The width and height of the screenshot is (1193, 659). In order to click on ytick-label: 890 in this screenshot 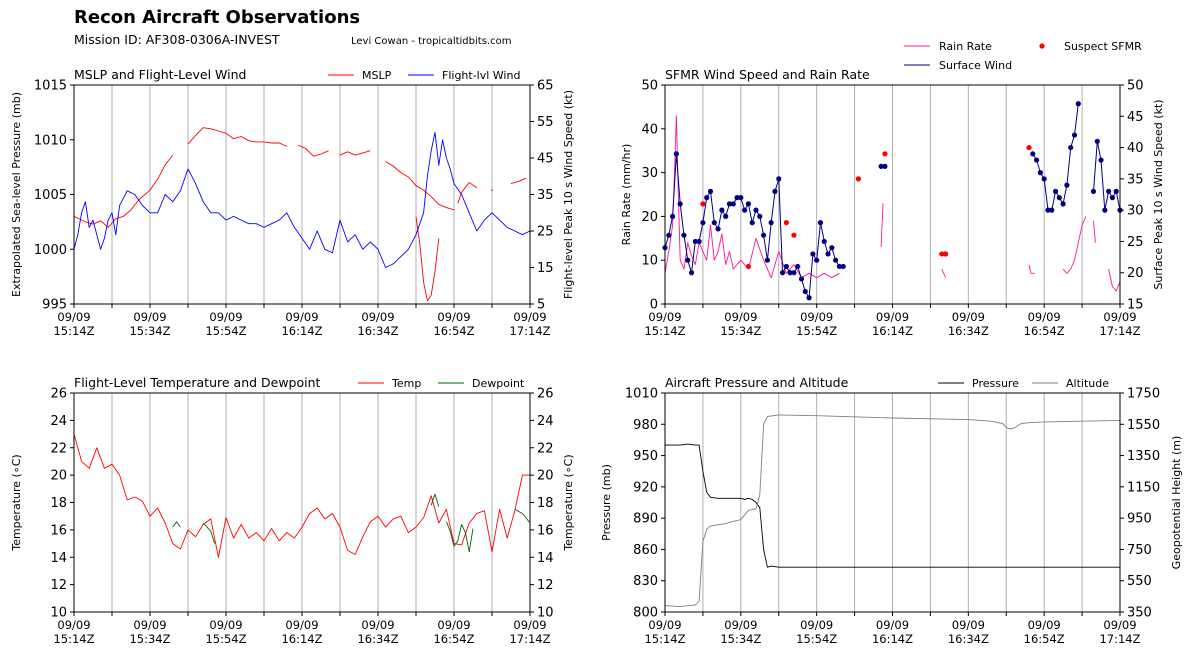, I will do `click(645, 519)`.